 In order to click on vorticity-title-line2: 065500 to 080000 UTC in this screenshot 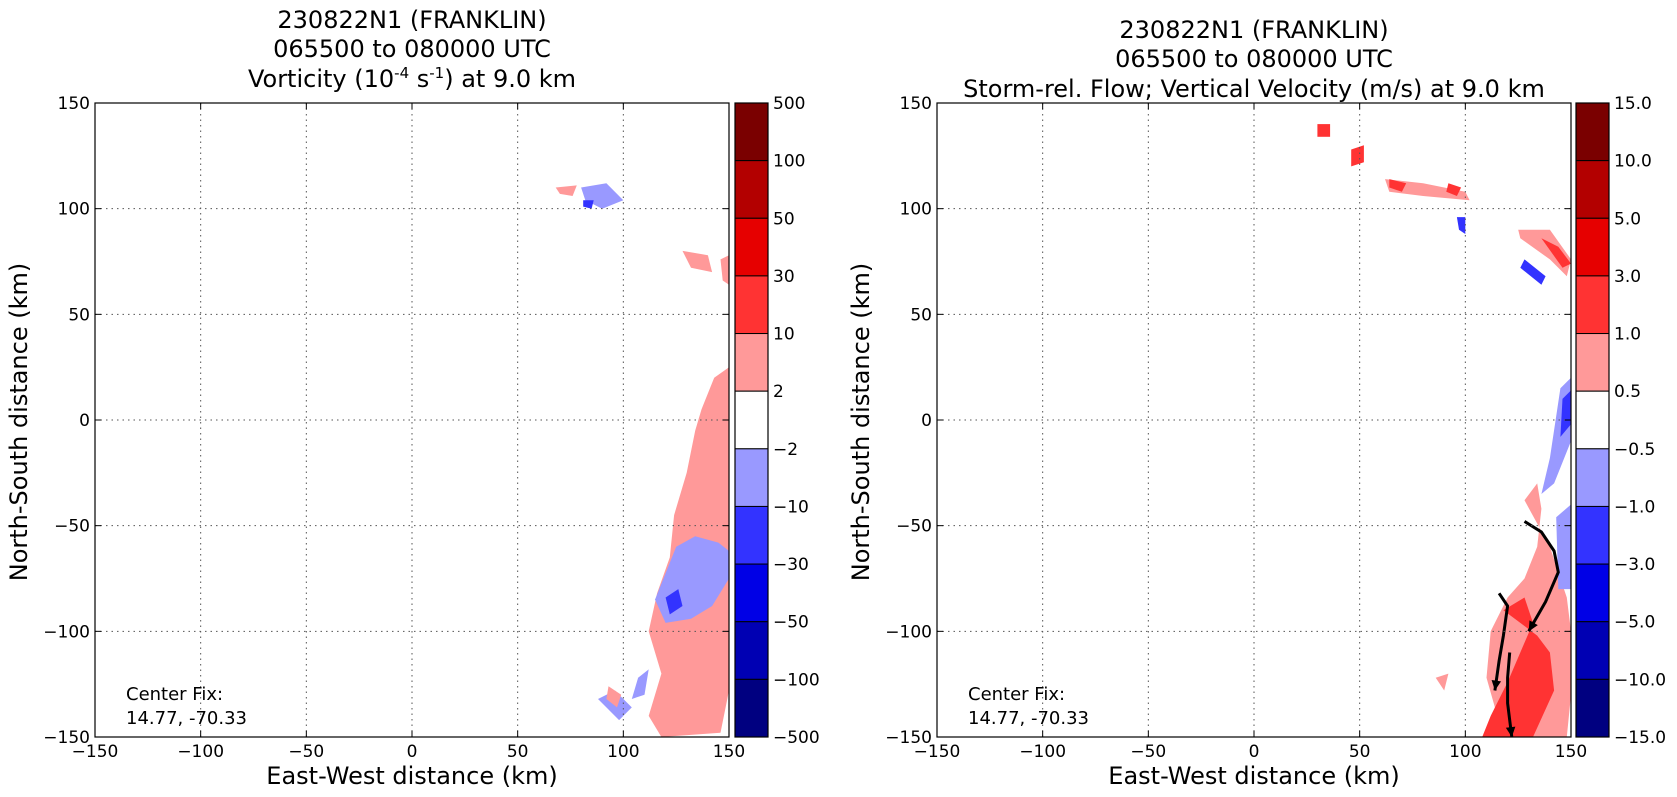, I will do `click(412, 49)`.